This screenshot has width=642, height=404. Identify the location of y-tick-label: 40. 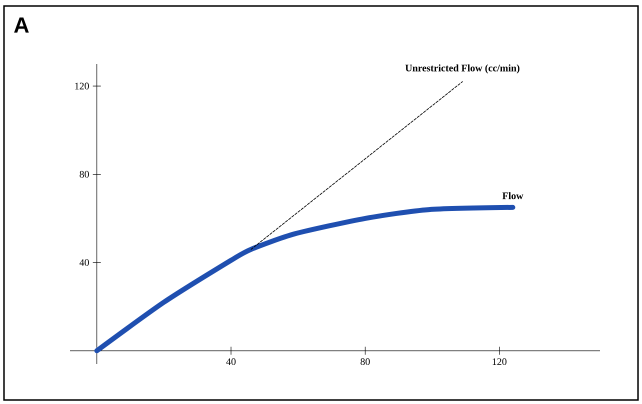
(84, 262).